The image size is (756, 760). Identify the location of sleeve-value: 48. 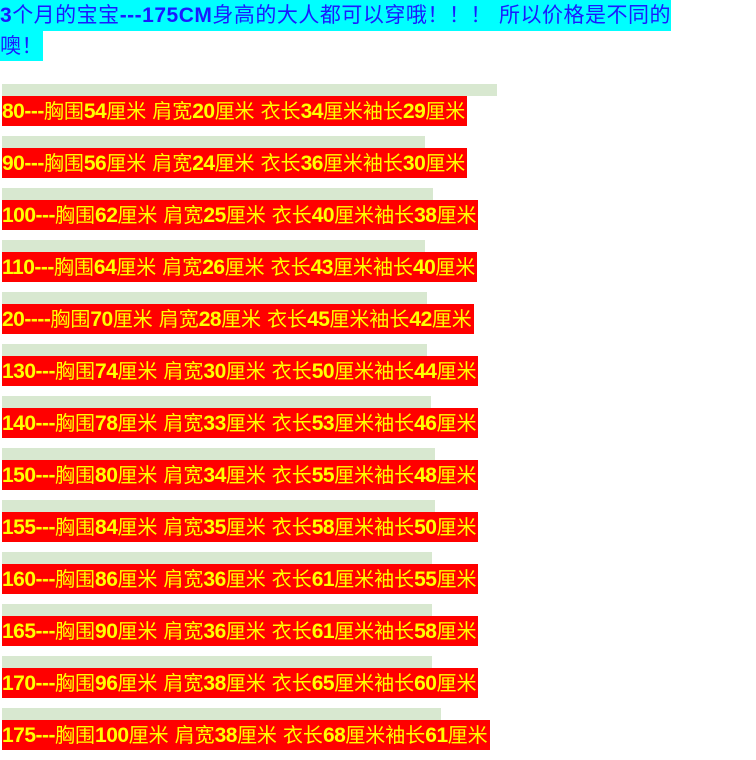
(425, 475).